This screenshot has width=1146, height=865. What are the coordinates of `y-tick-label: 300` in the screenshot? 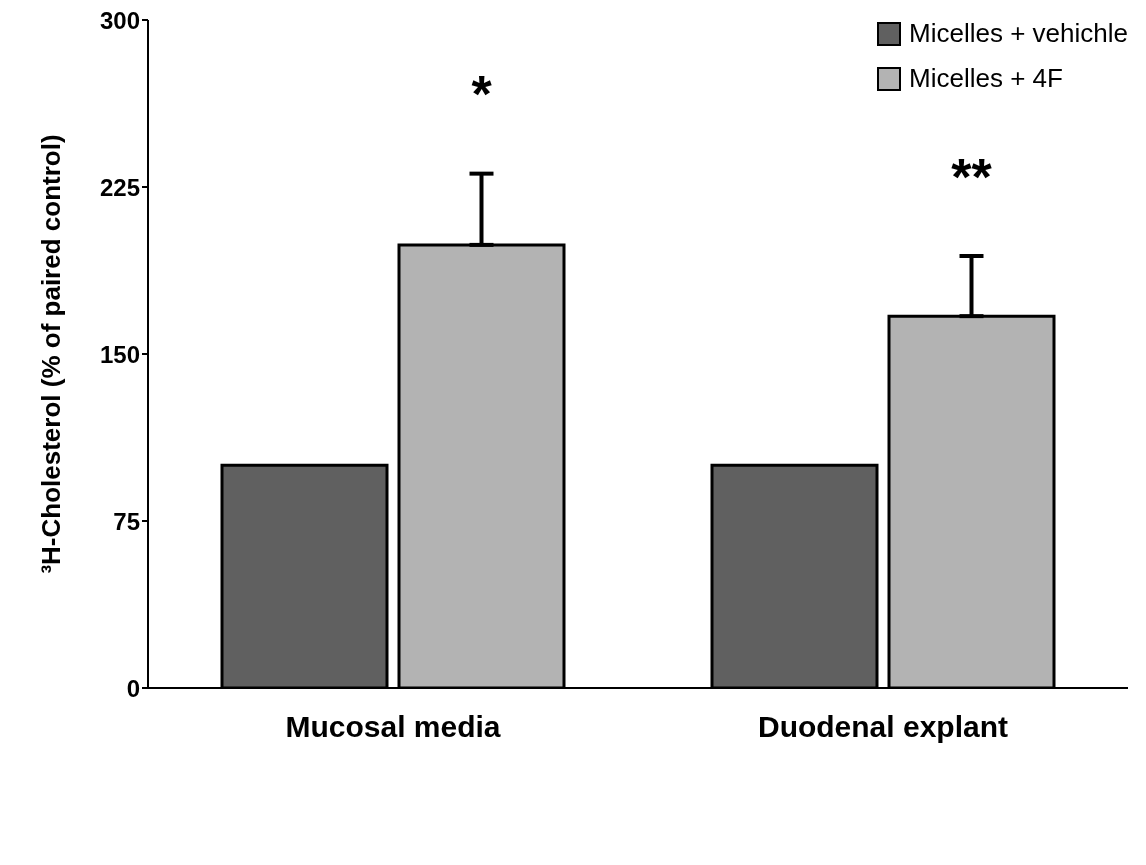 It's located at (119, 20).